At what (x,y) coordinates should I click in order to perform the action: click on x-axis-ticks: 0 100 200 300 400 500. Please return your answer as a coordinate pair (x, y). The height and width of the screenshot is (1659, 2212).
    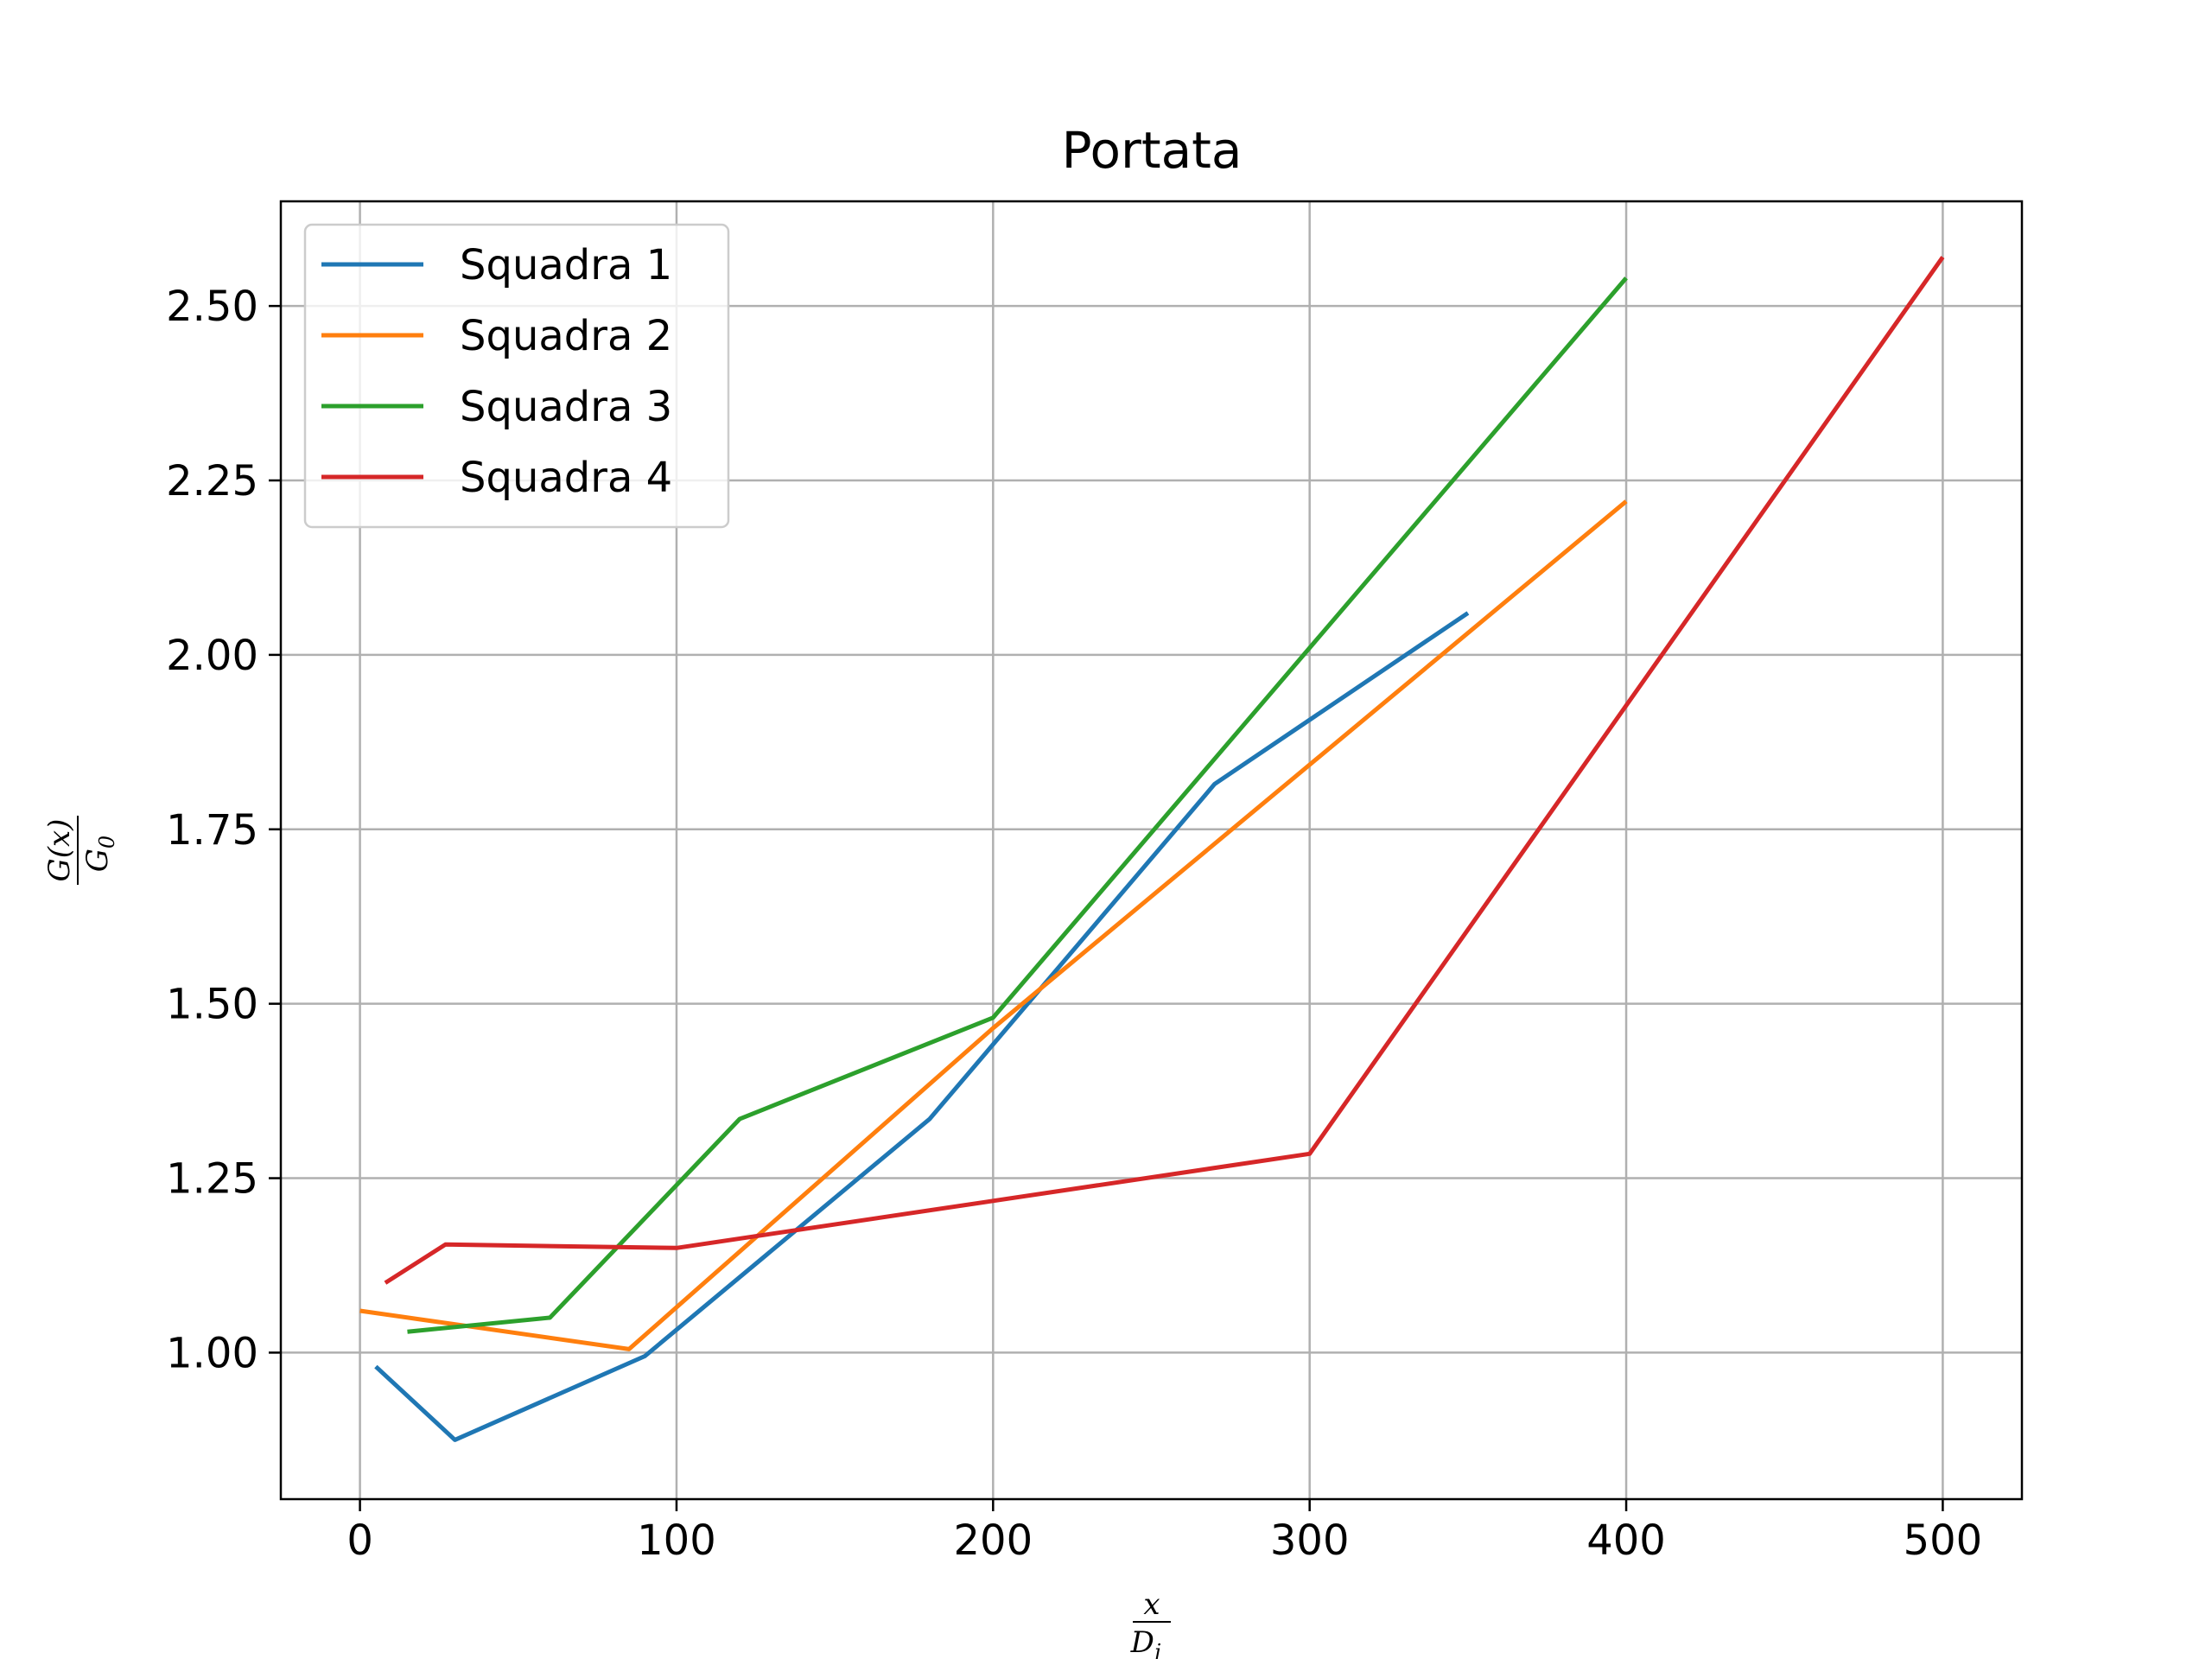
    Looking at the image, I should click on (1164, 1532).